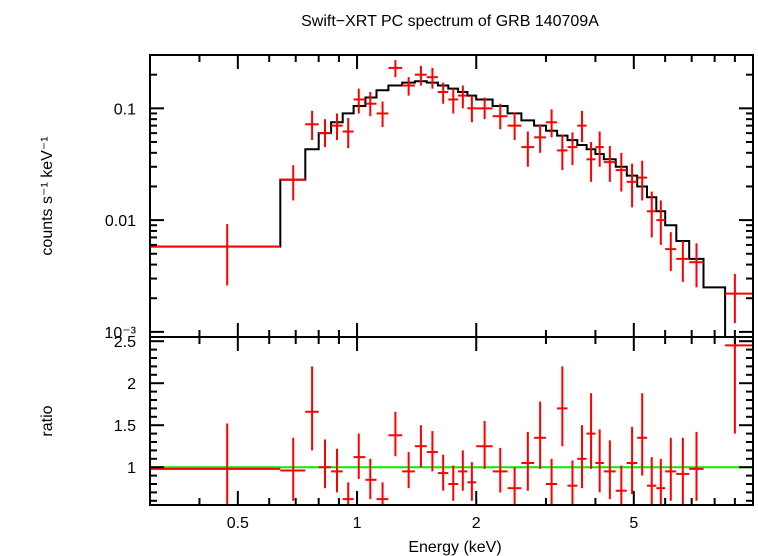 This screenshot has width=758, height=556. I want to click on ytick-label: 0.01, so click(120, 221).